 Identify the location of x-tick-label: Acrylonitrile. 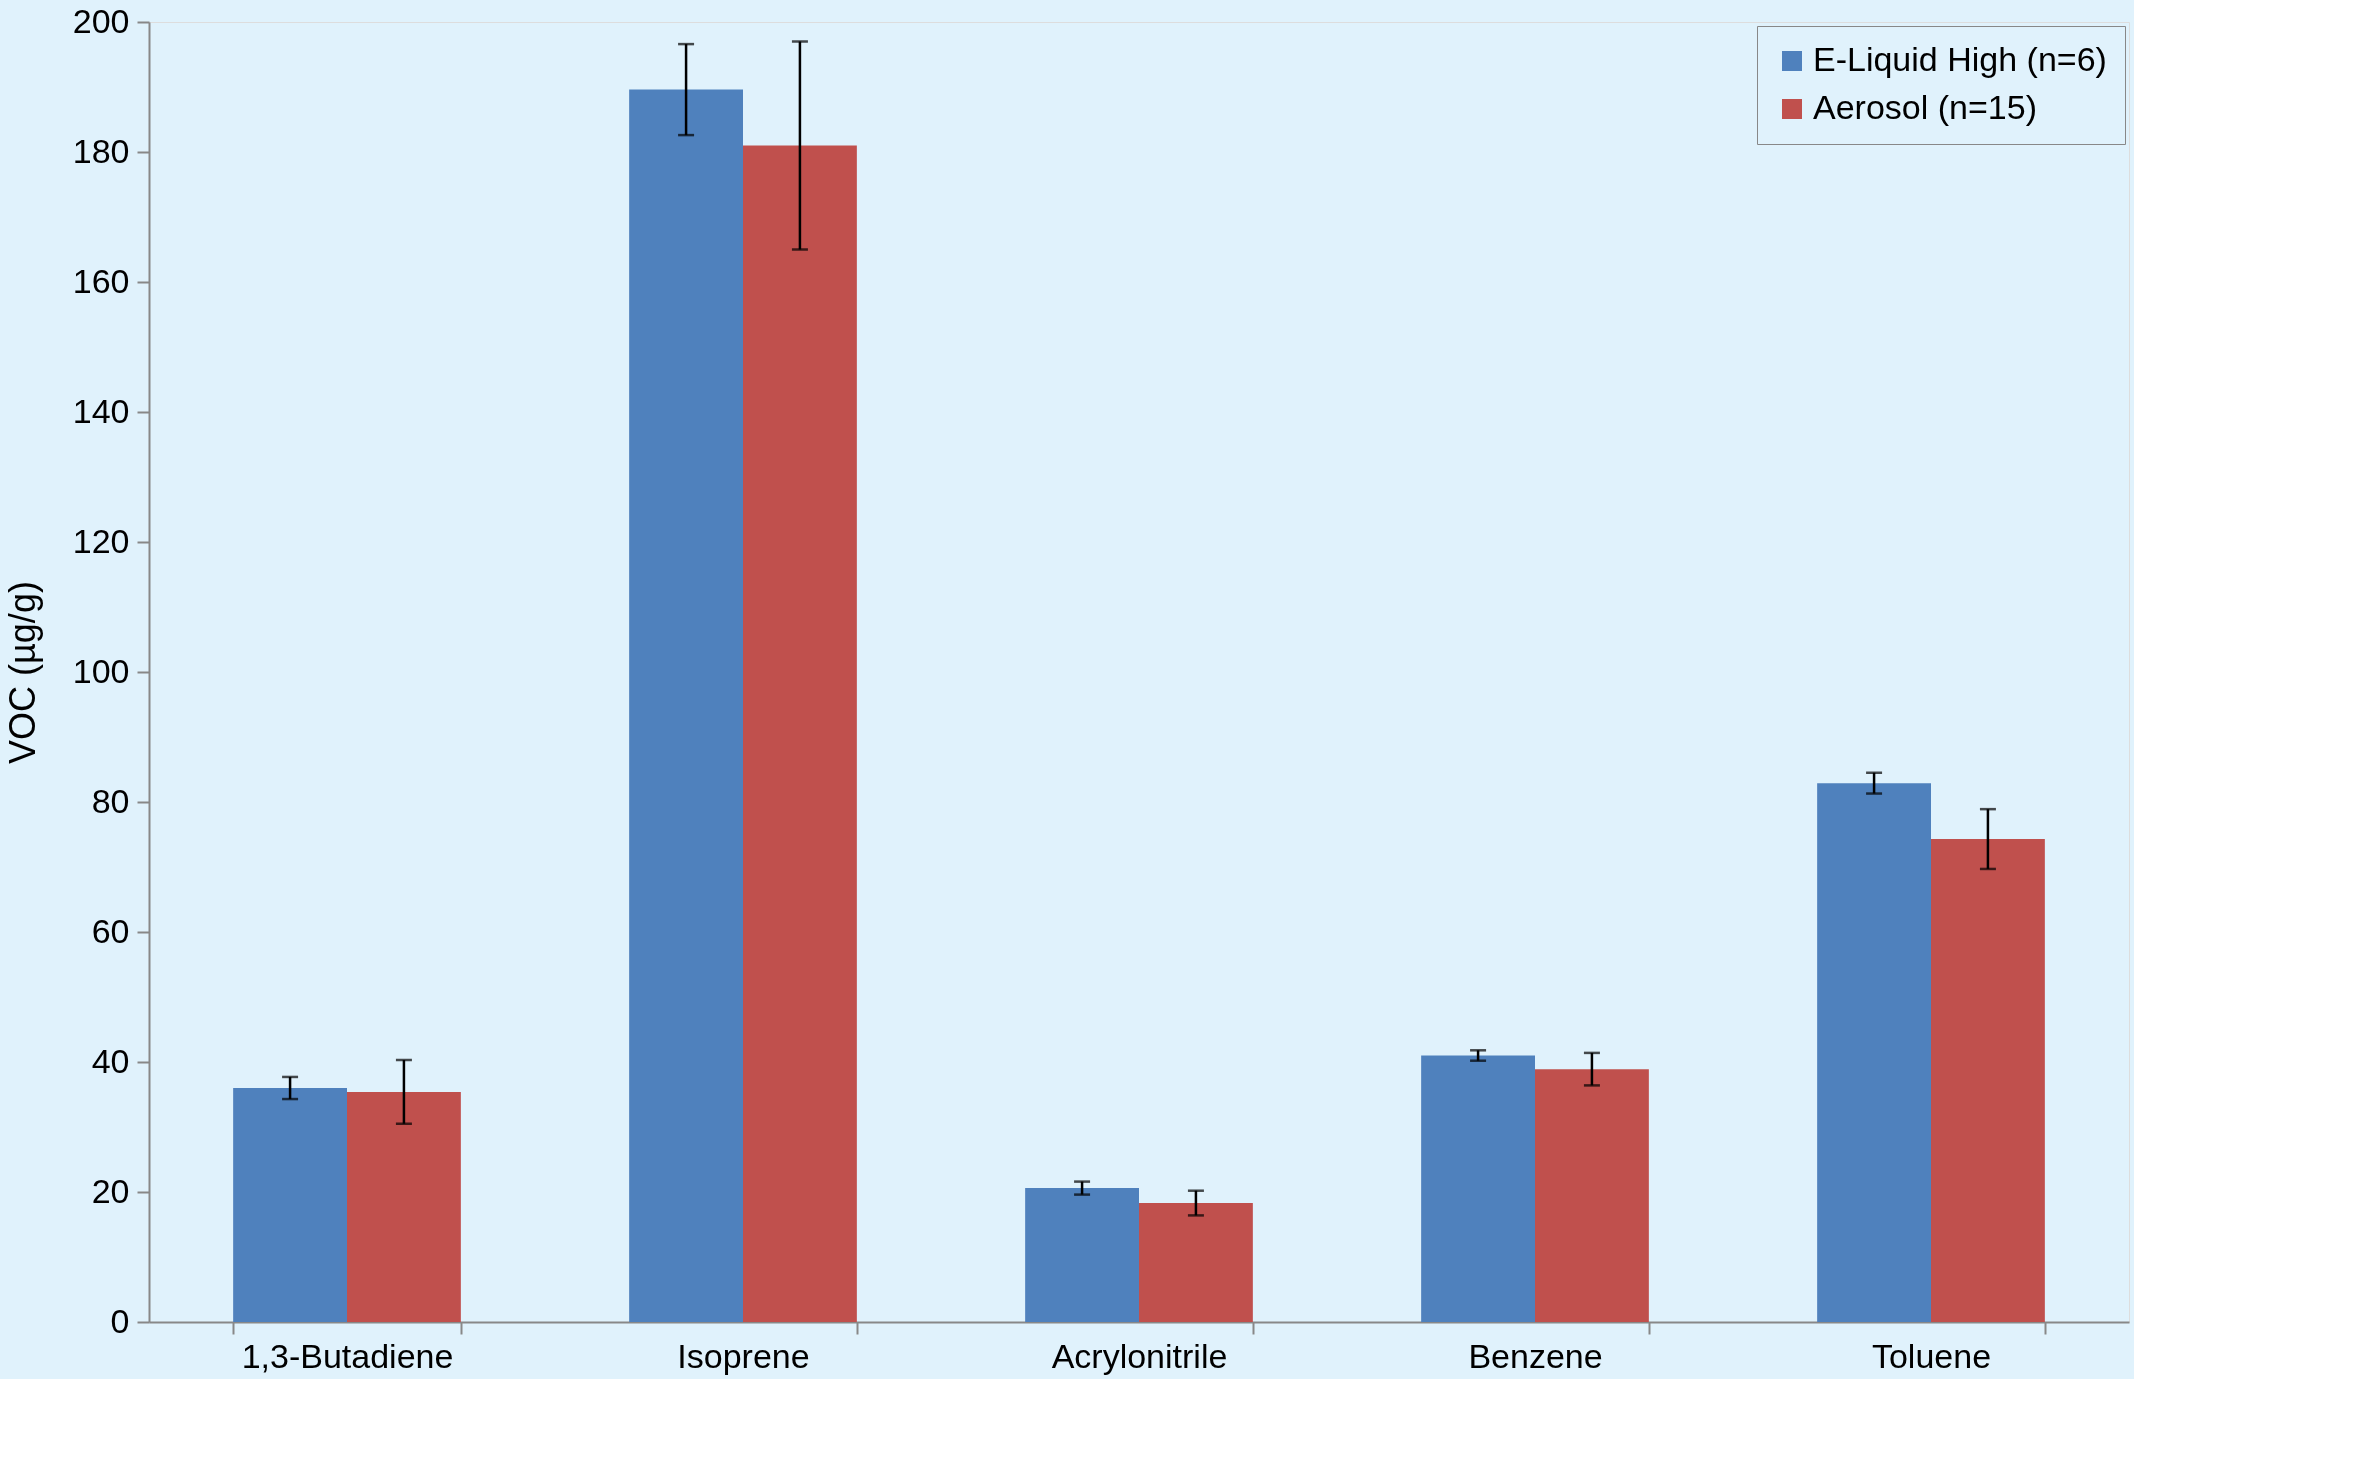
(1139, 1355).